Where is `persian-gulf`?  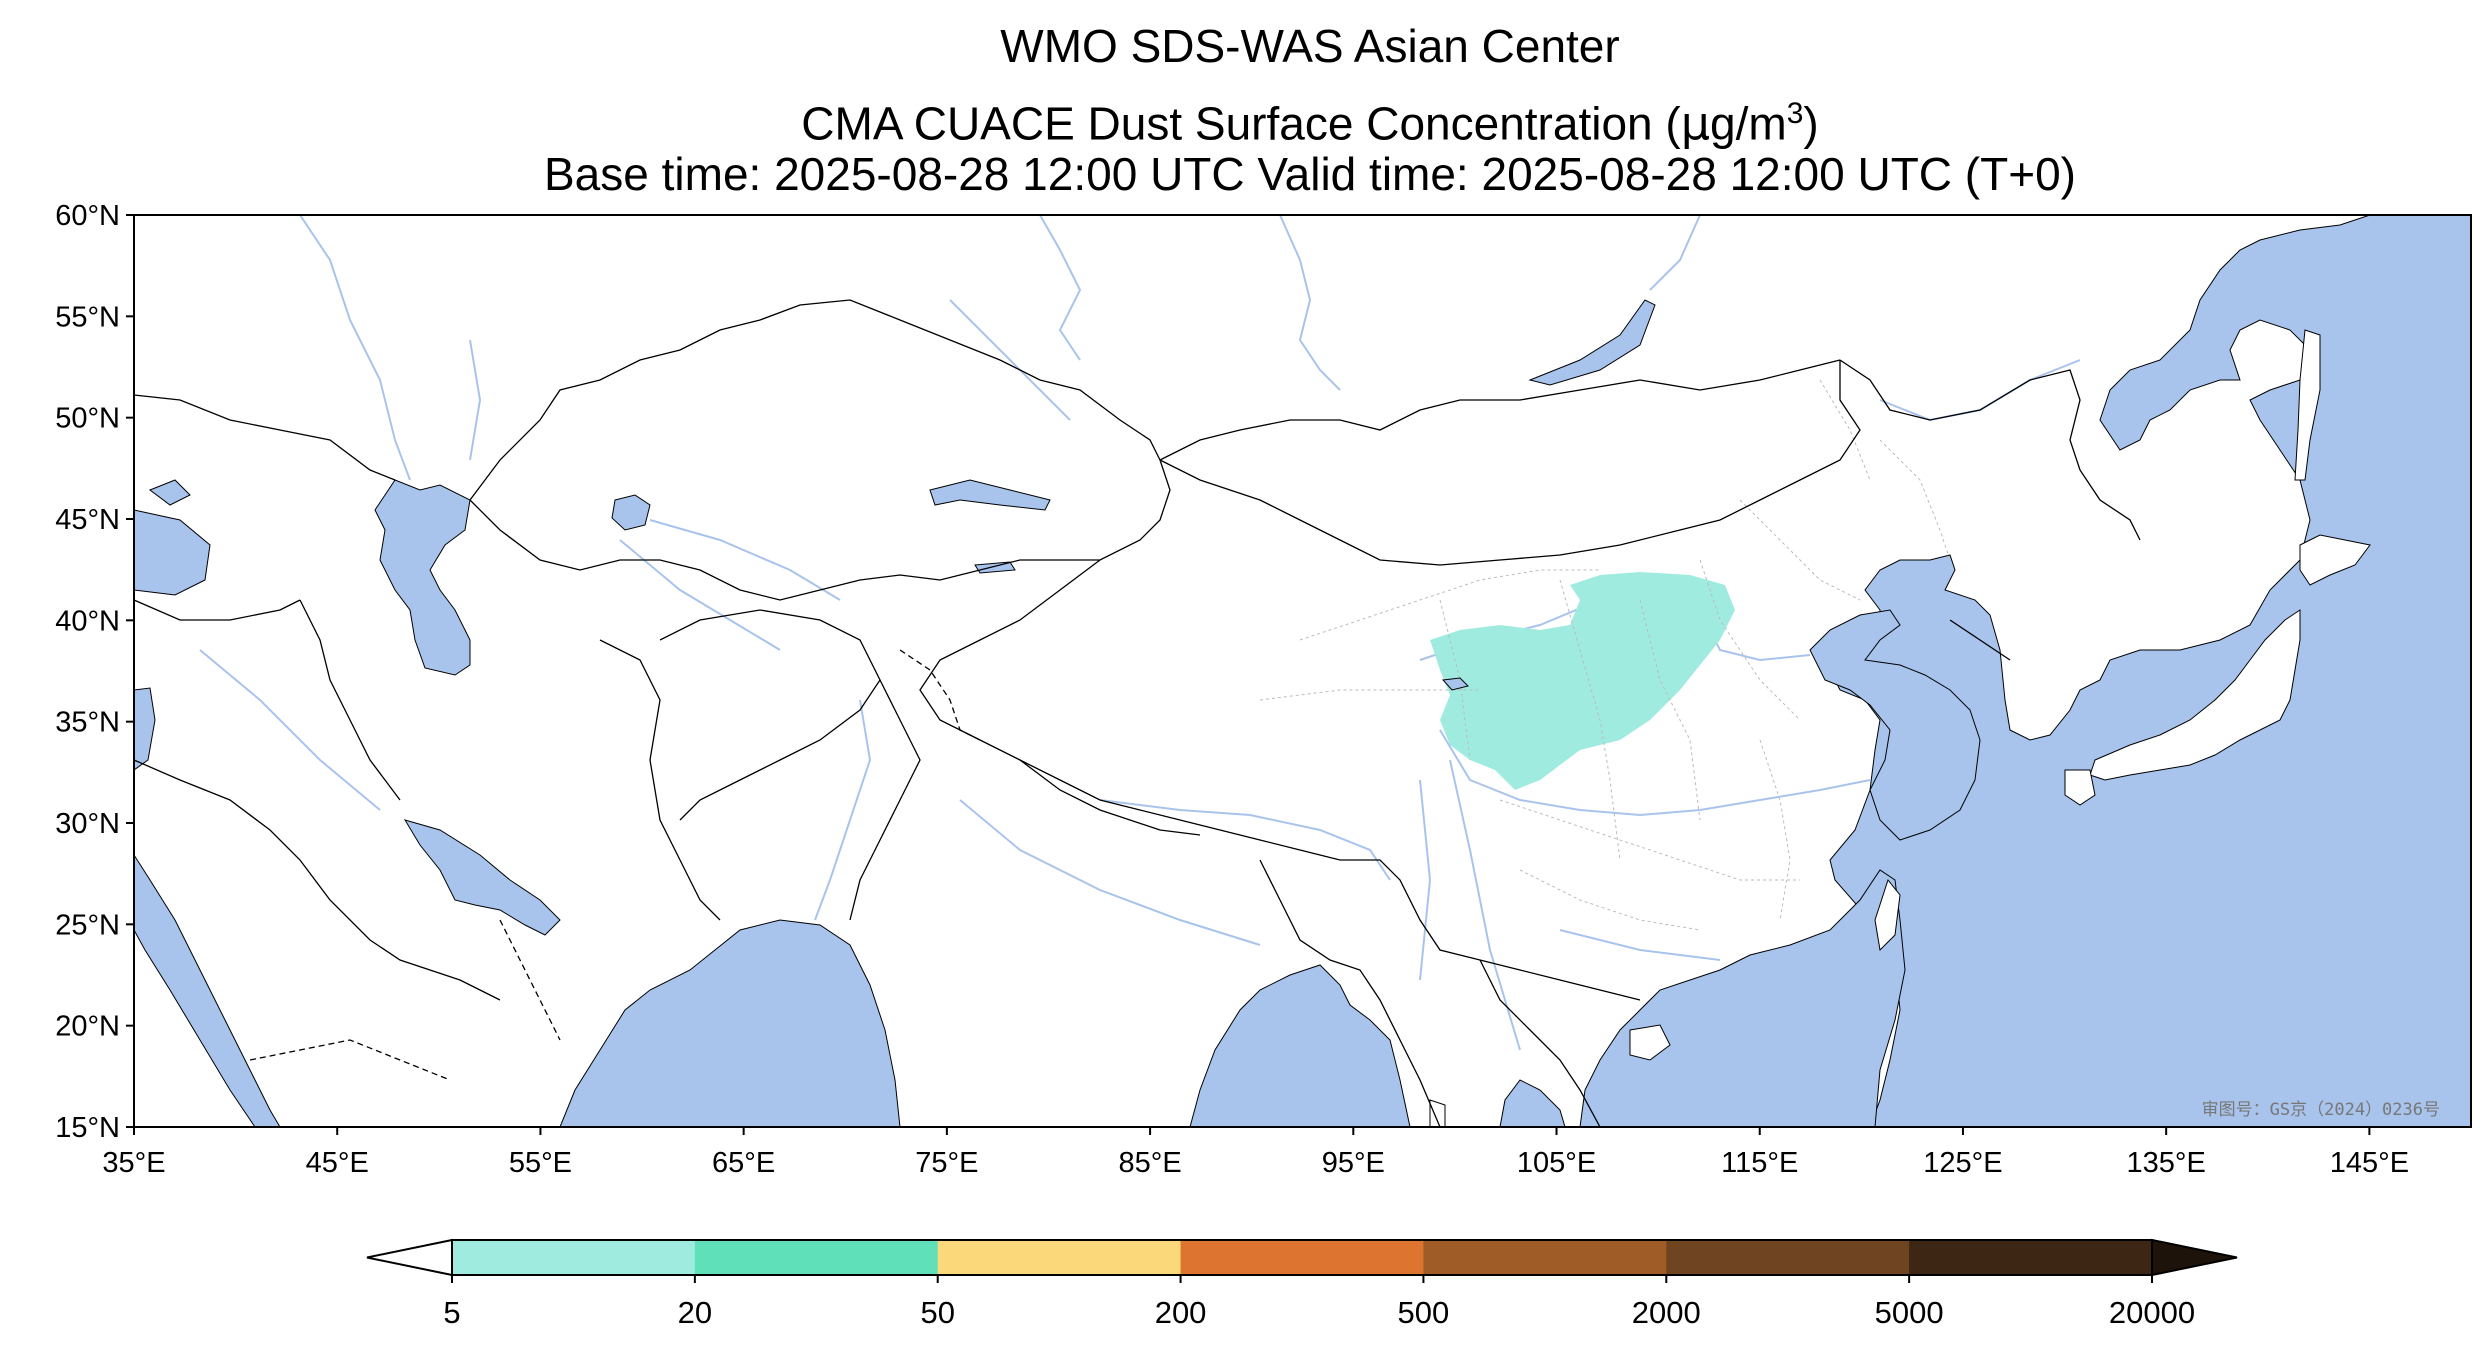 persian-gulf is located at coordinates (482, 877).